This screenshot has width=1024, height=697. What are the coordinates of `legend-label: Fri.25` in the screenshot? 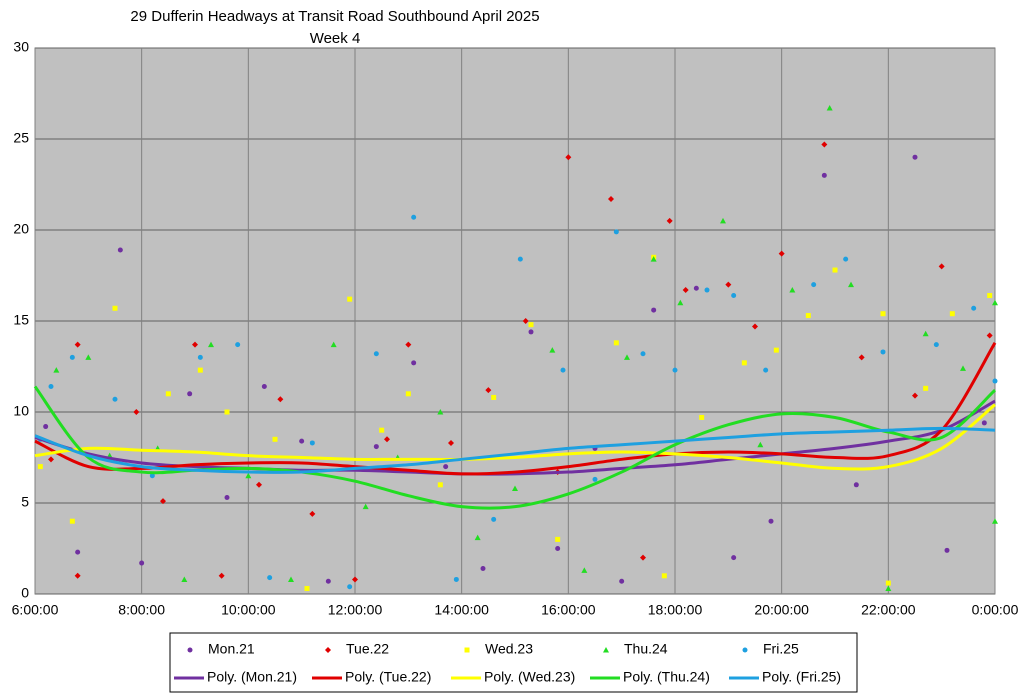 It's located at (781, 649).